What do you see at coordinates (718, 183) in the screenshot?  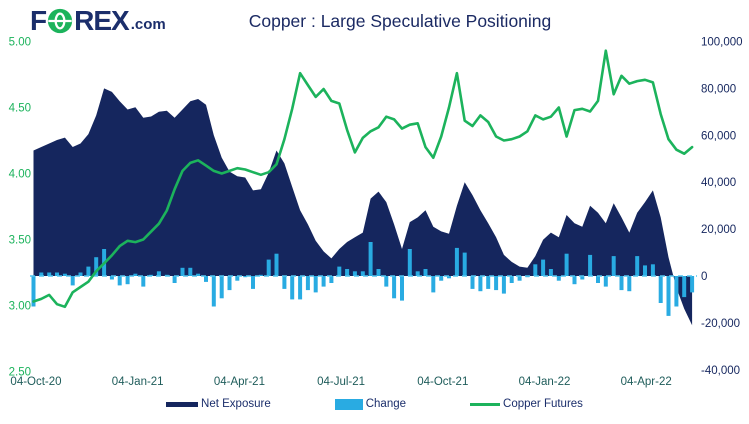 I see `right-axis-tick: 40,000` at bounding box center [718, 183].